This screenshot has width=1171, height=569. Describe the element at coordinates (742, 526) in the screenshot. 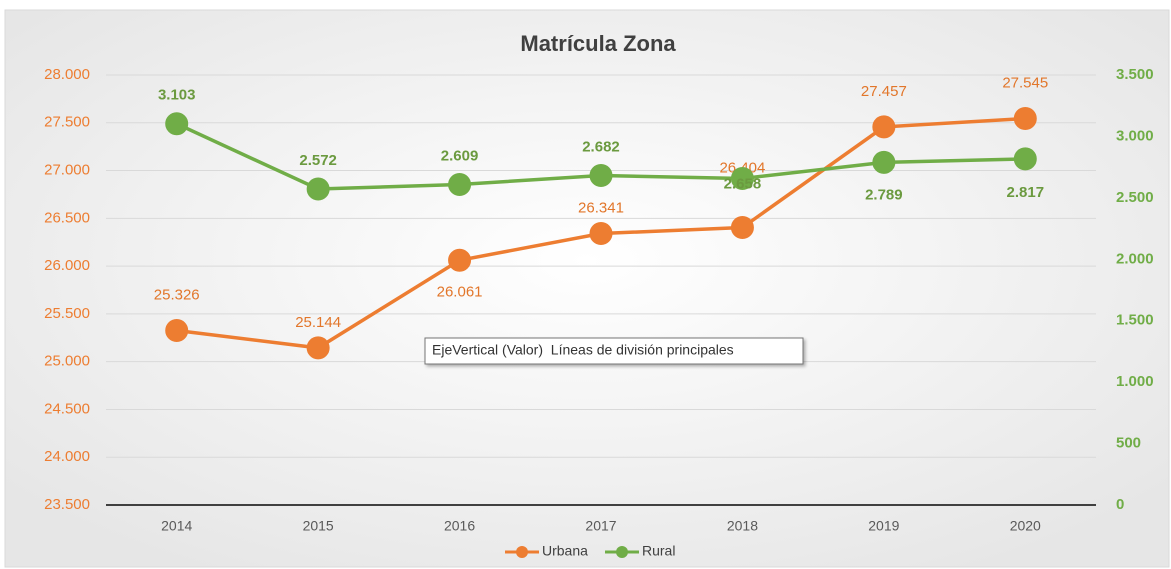

I see `x-tick-label: 2018` at that location.